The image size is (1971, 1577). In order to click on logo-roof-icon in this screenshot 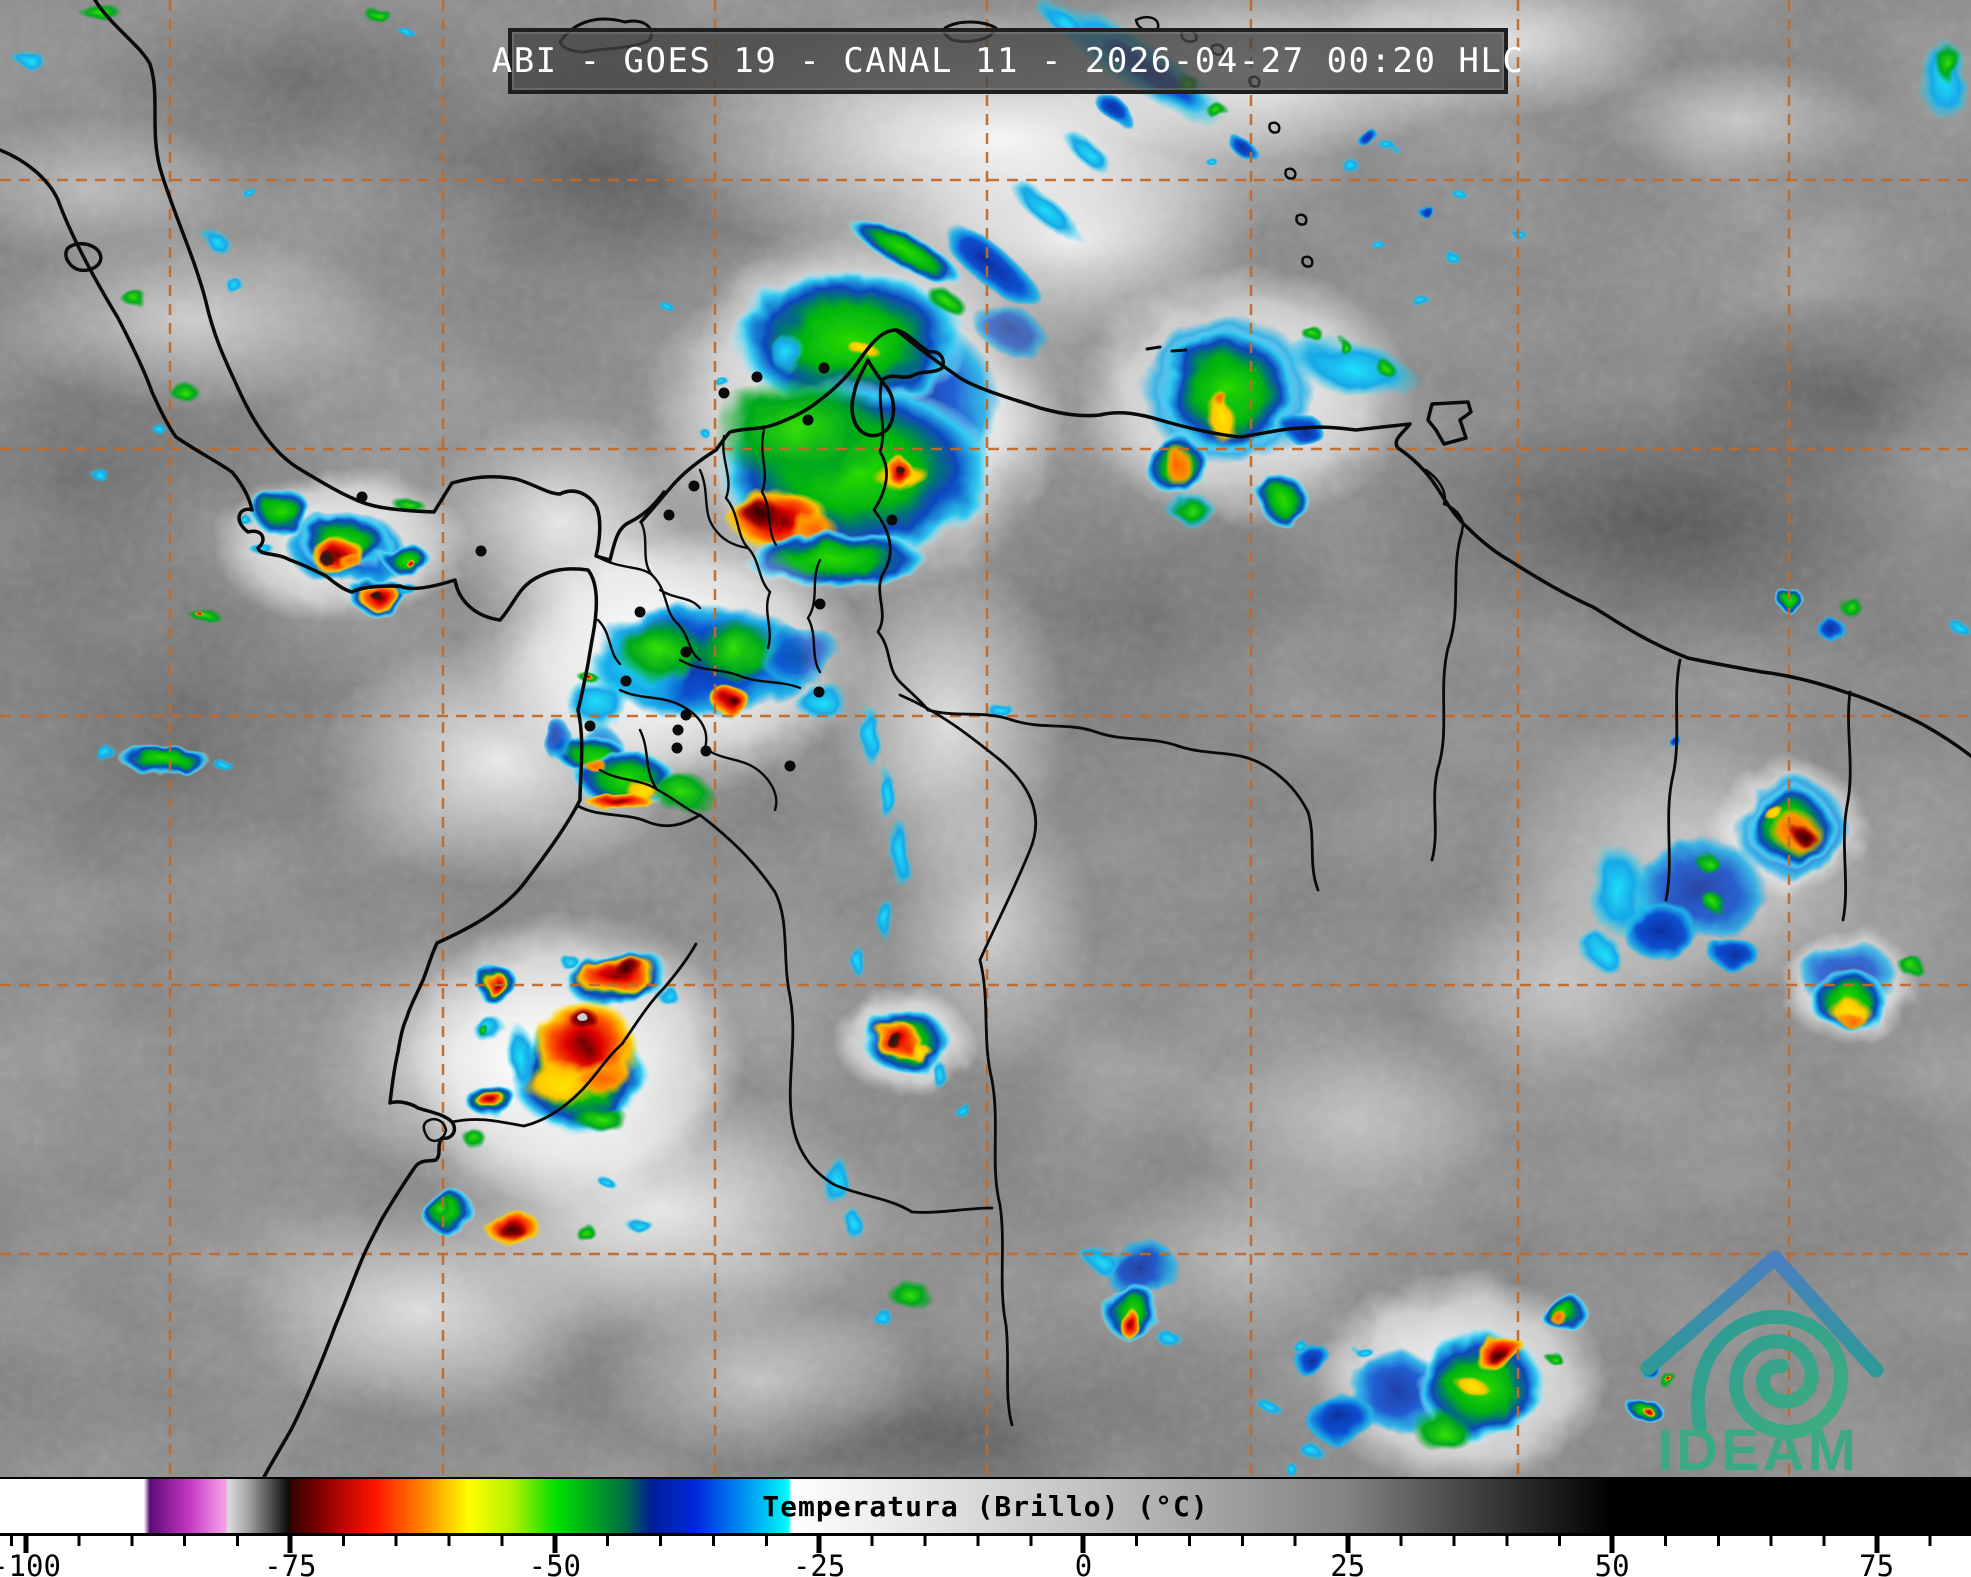, I will do `click(1762, 1314)`.